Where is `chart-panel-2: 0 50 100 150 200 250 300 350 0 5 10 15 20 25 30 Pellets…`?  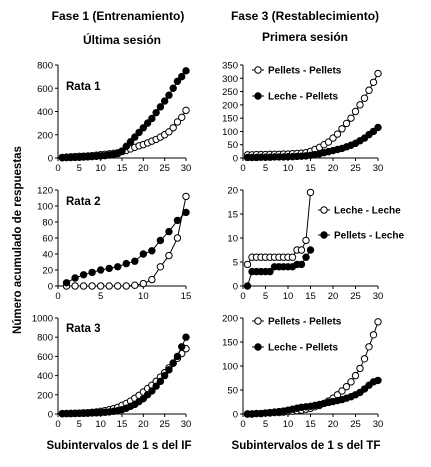
chart-panel-2: 0 50 100 150 200 250 300 350 0 5 10 15 20 25 30 Pellets… is located at coordinates (302, 118).